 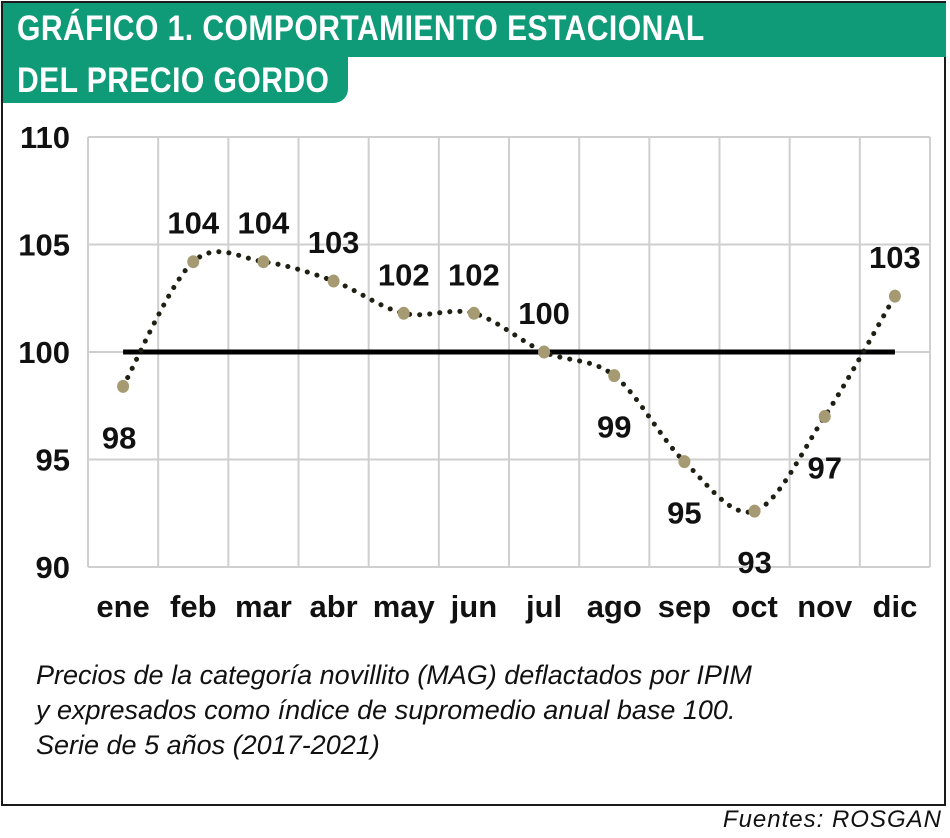 What do you see at coordinates (404, 606) in the screenshot?
I see `x-tick-label: may` at bounding box center [404, 606].